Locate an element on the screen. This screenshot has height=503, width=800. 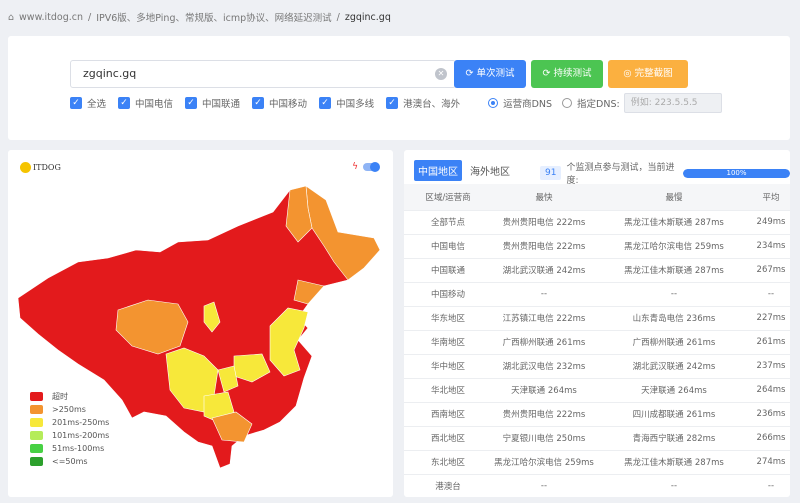
breadcrumb-section: IPV6版、多地Ping、常规版、icmp协议、网络延迟测试 is located at coordinates (214, 18).